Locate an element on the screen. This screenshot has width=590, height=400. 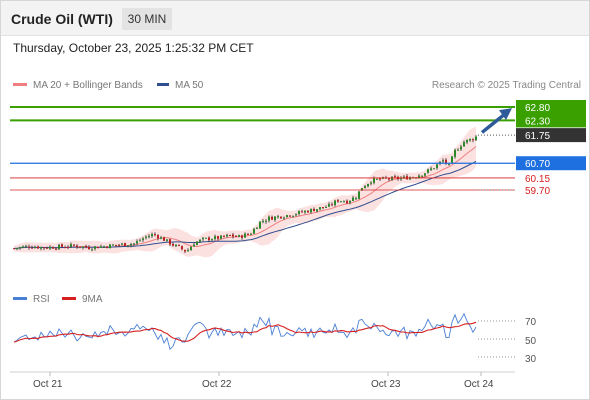
rsi-swatch is located at coordinates (20, 298).